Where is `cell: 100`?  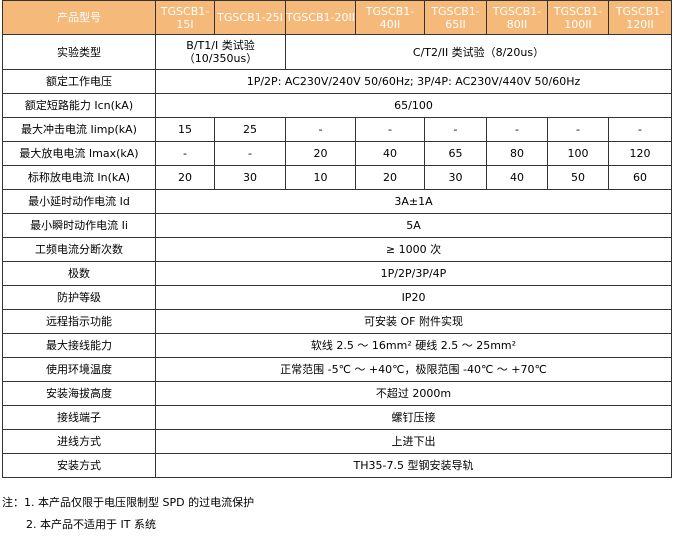 cell: 100 is located at coordinates (578, 153).